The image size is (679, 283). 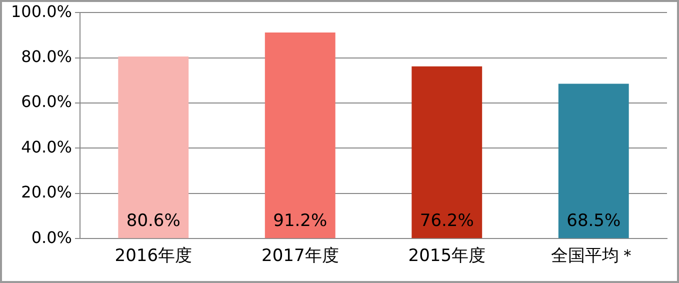 I want to click on data-label: 68.5%, so click(x=593, y=221).